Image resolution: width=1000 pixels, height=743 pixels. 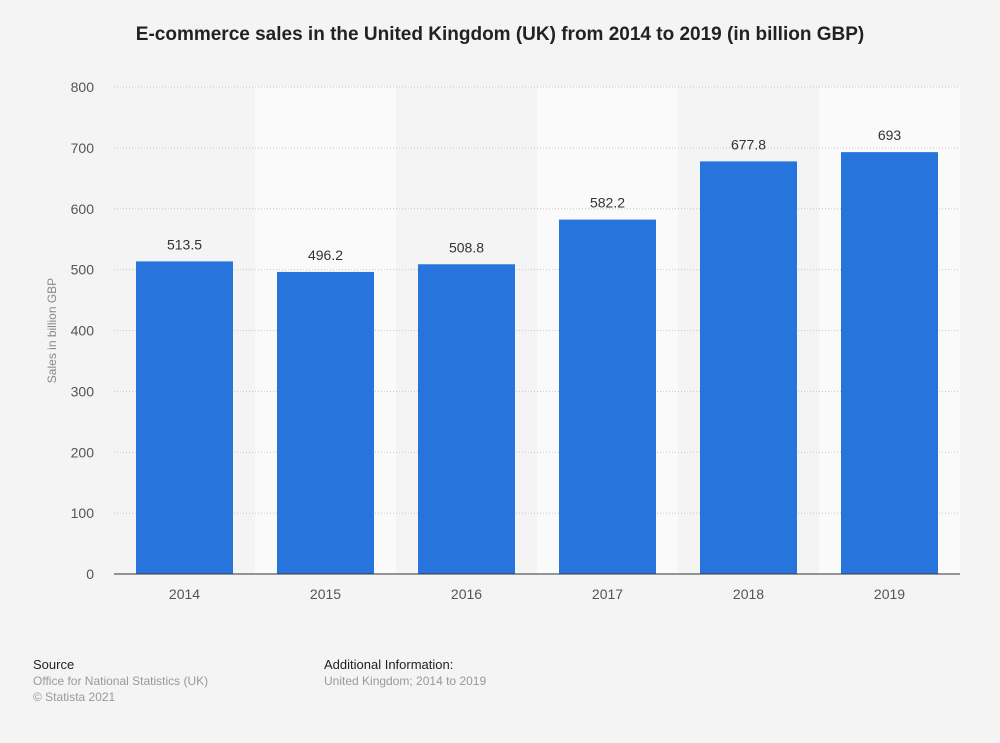 I want to click on source-line: Office for National Statistics (UK), so click(x=121, y=681).